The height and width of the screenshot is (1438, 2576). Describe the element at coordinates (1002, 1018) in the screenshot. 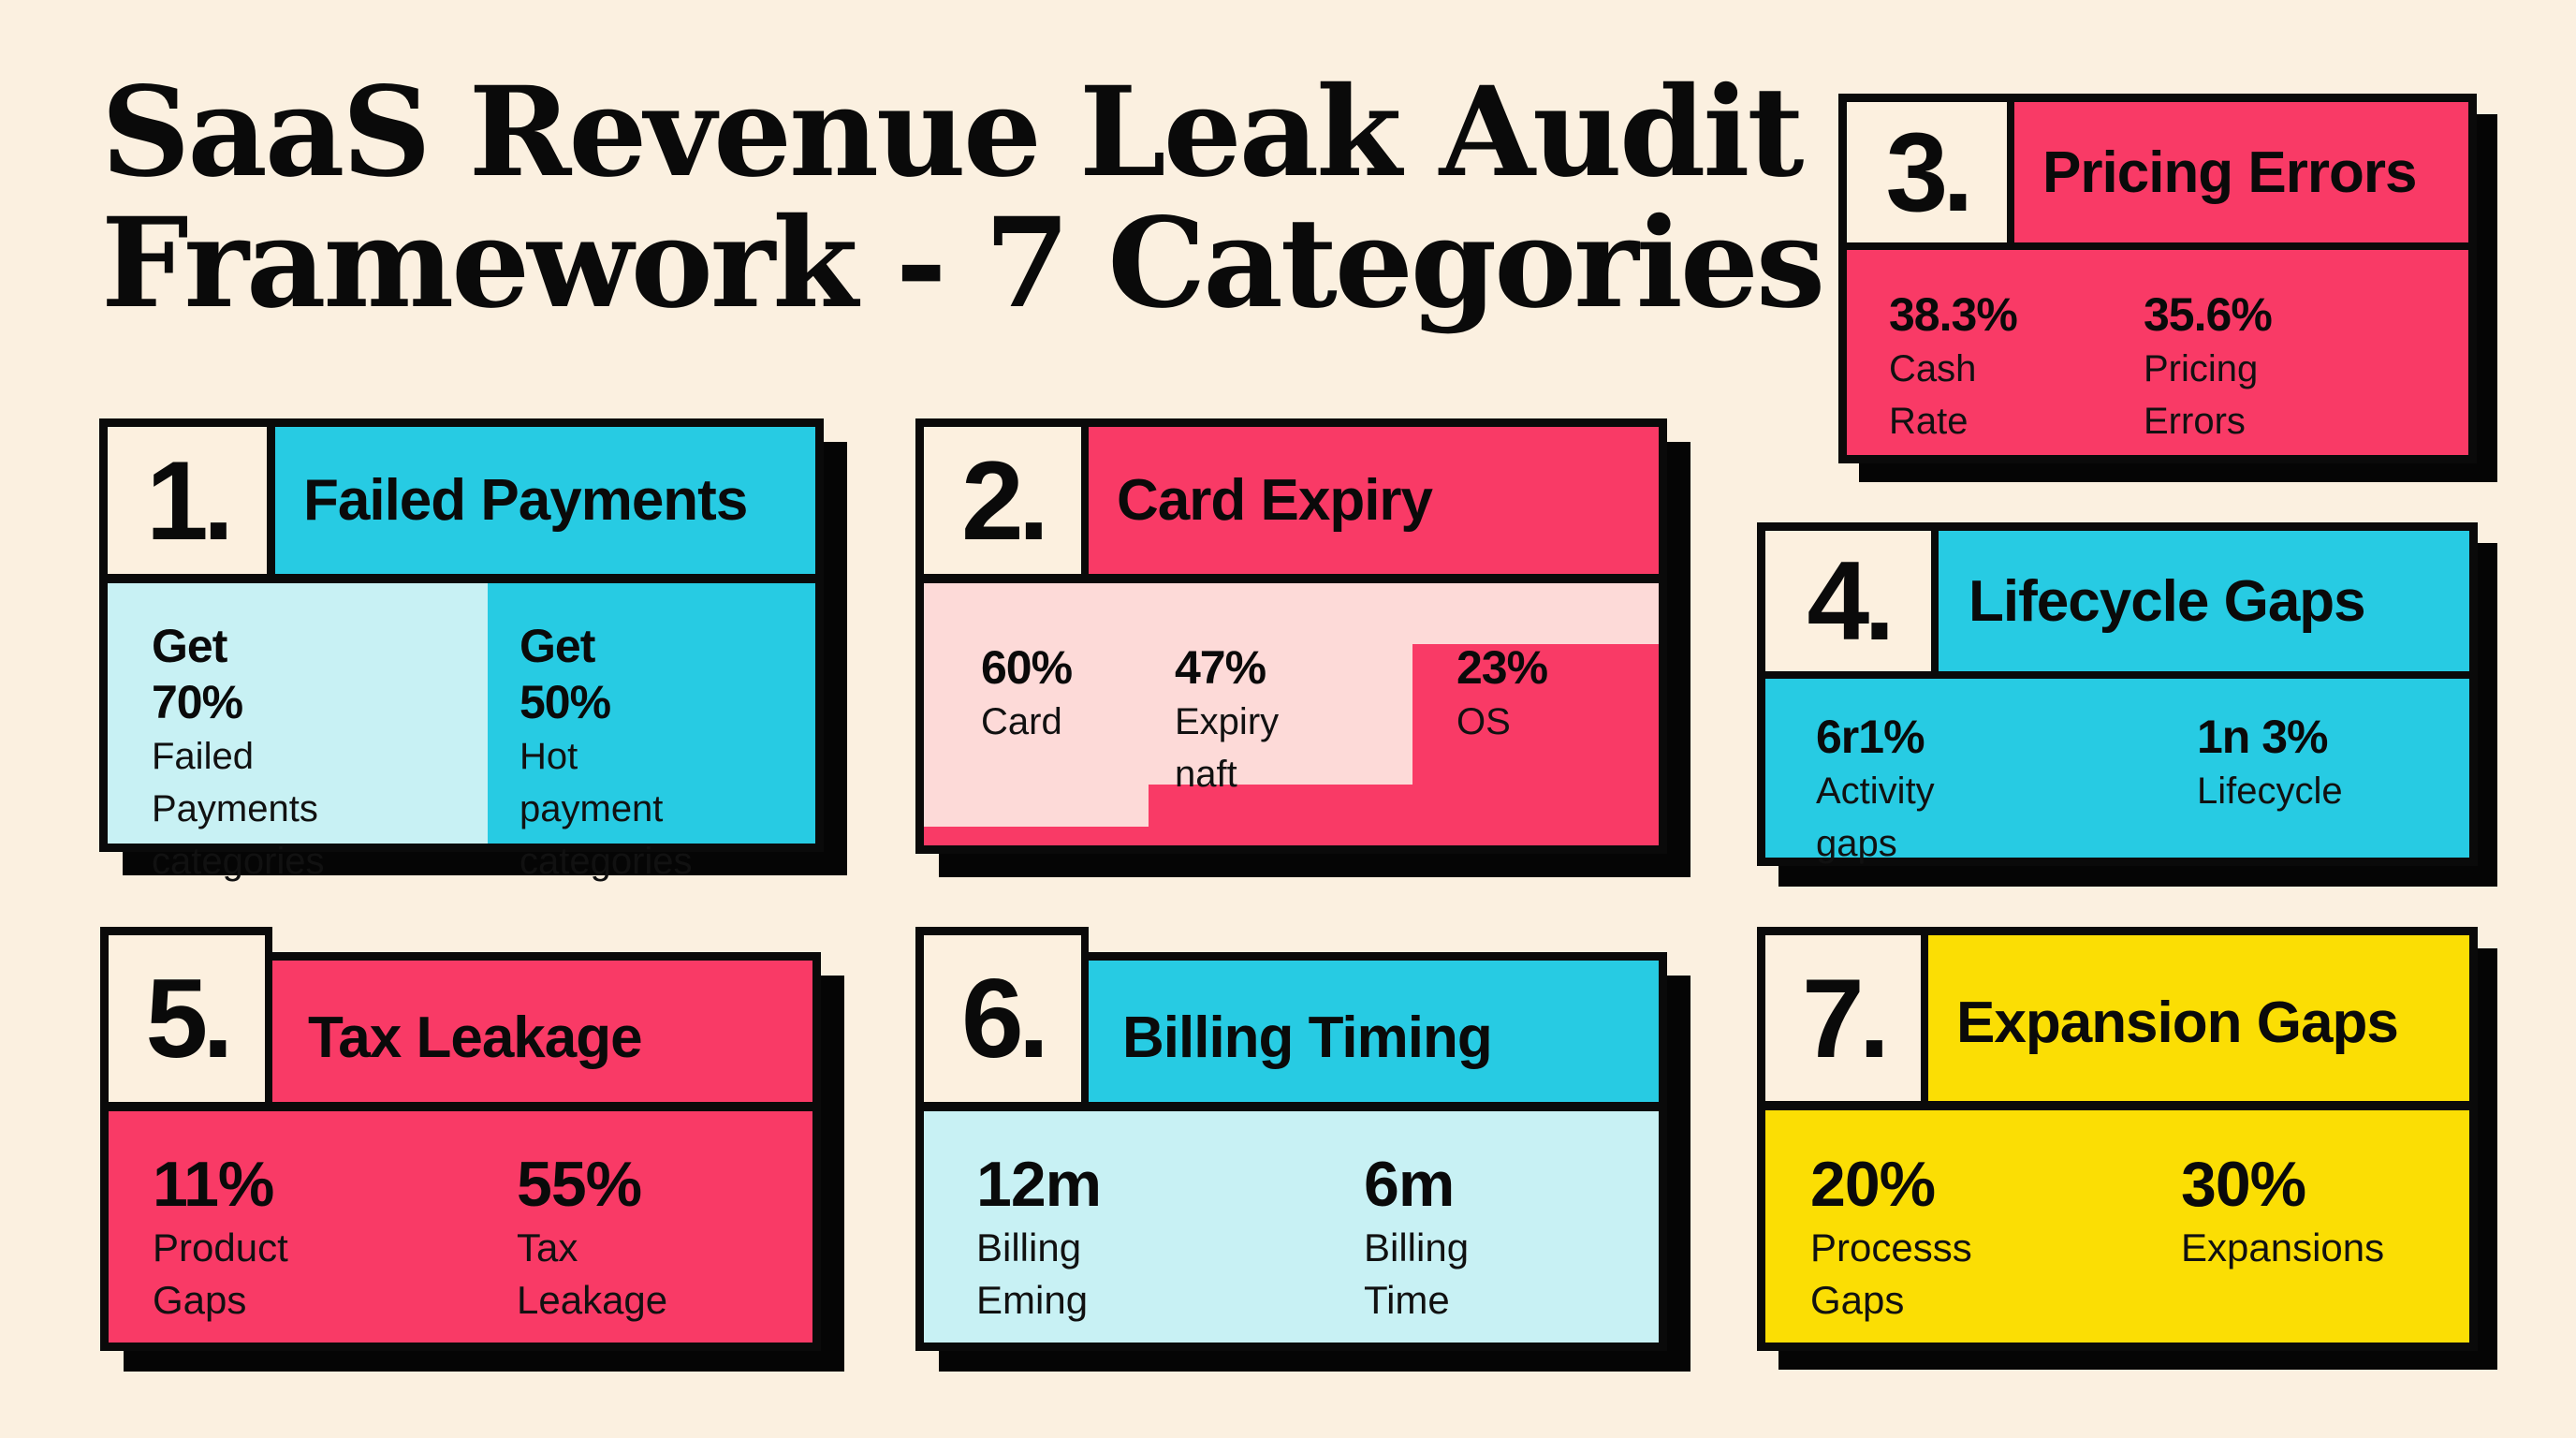

I see `card-number: 6.` at that location.